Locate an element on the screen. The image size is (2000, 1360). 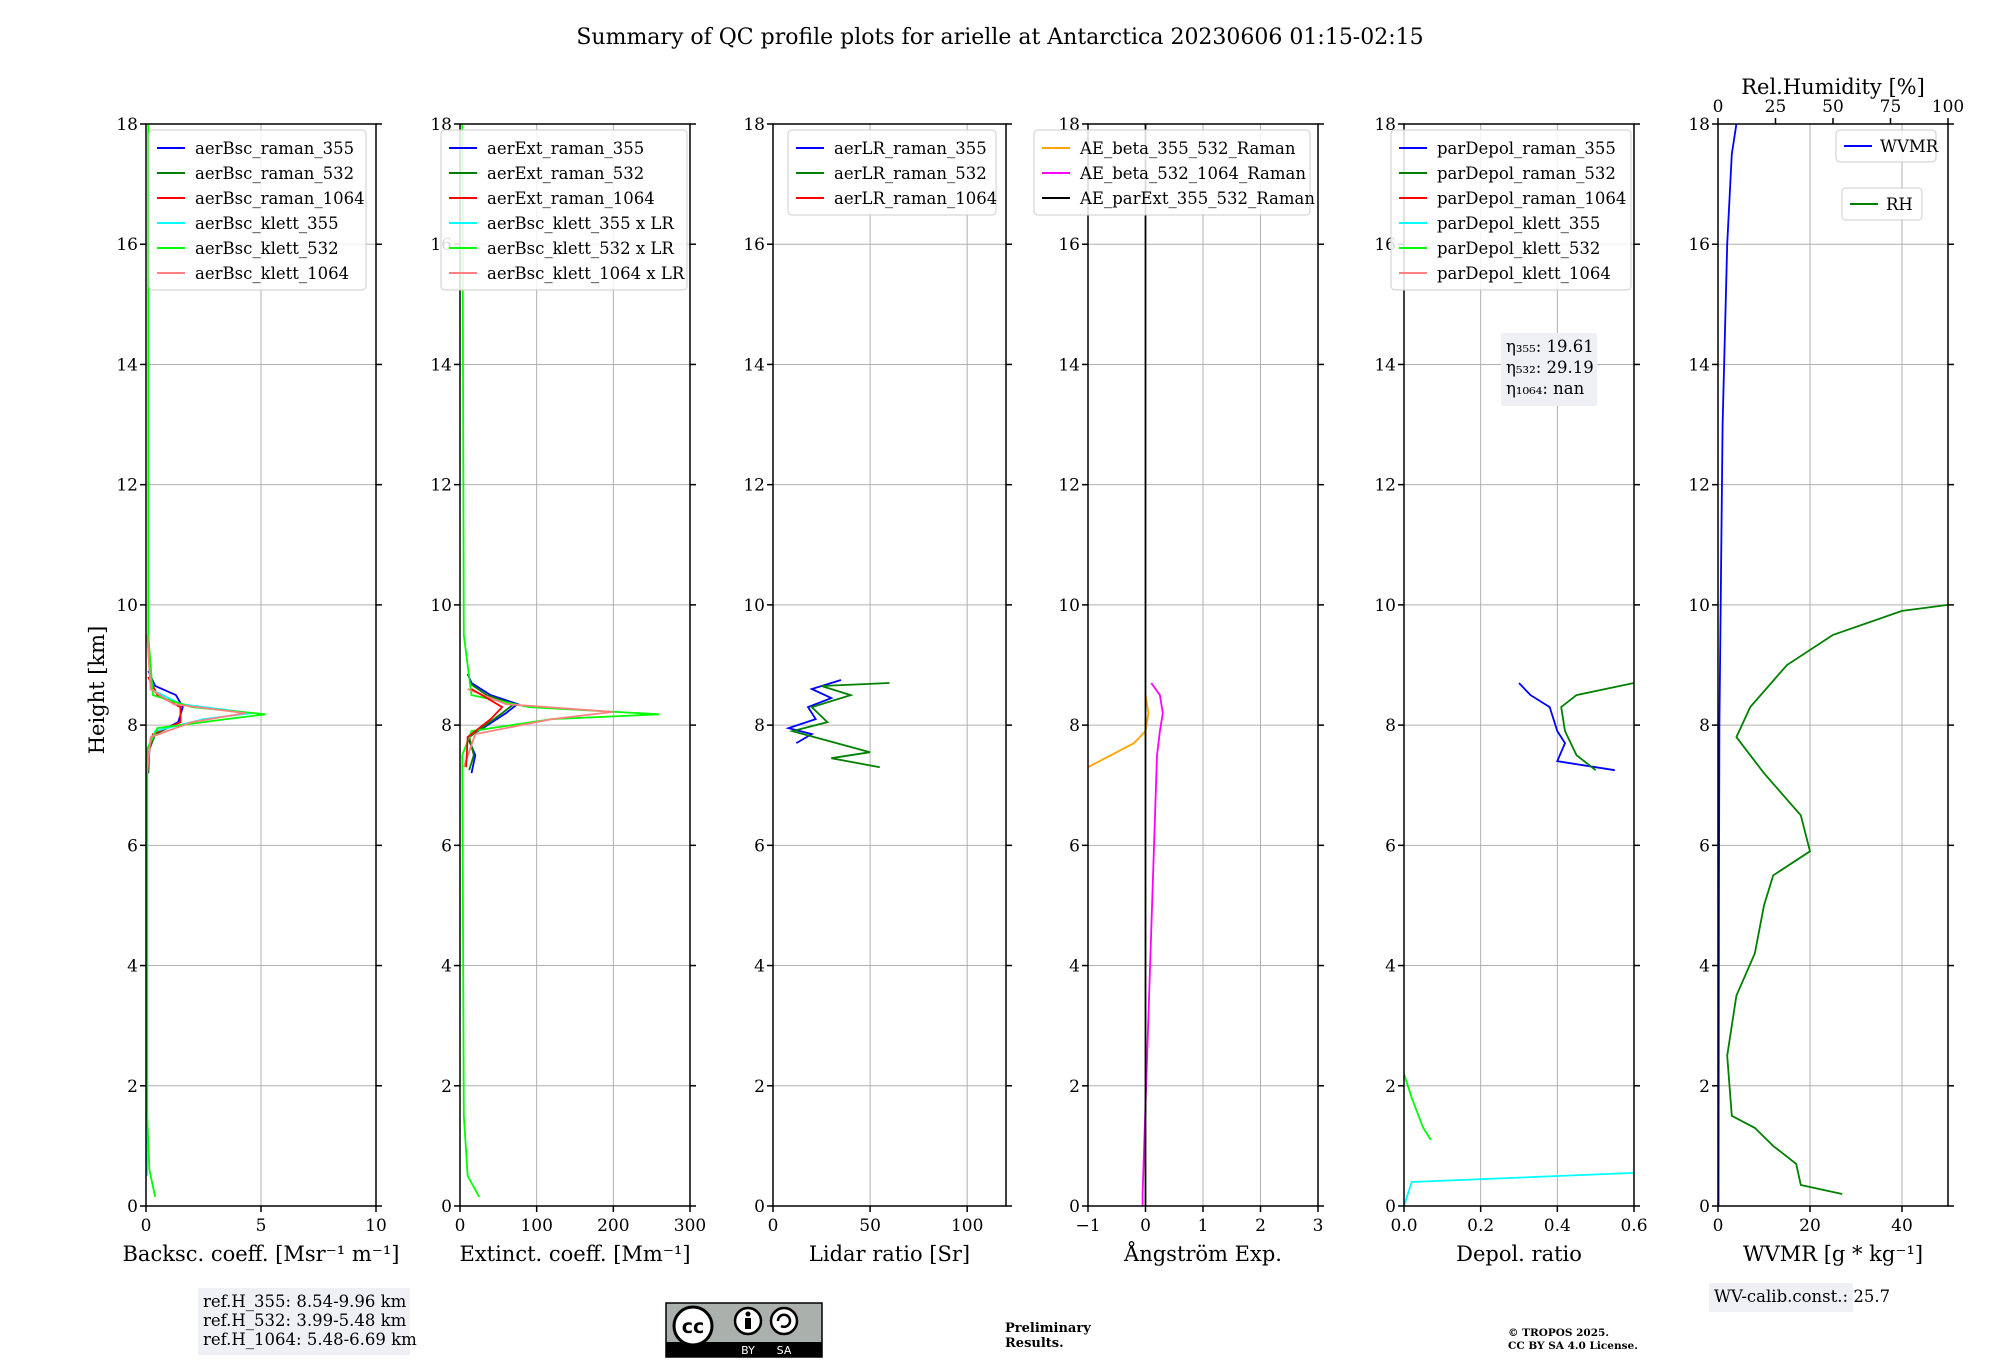
legend-entry: AE_parExt_355_532_Raman is located at coordinates (1197, 198).